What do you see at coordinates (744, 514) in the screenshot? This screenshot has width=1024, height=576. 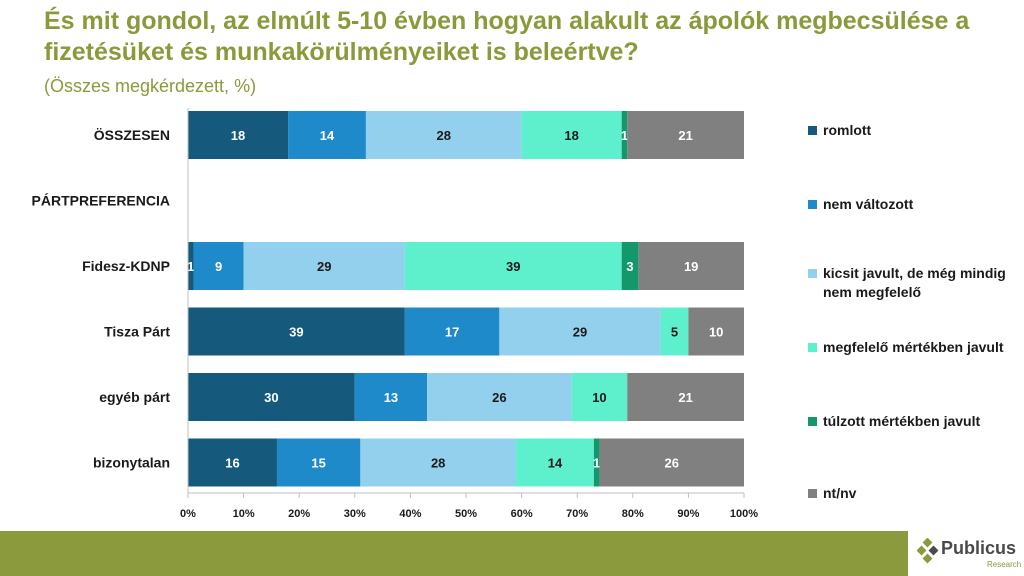 I see `x-tick-label: 100%` at bounding box center [744, 514].